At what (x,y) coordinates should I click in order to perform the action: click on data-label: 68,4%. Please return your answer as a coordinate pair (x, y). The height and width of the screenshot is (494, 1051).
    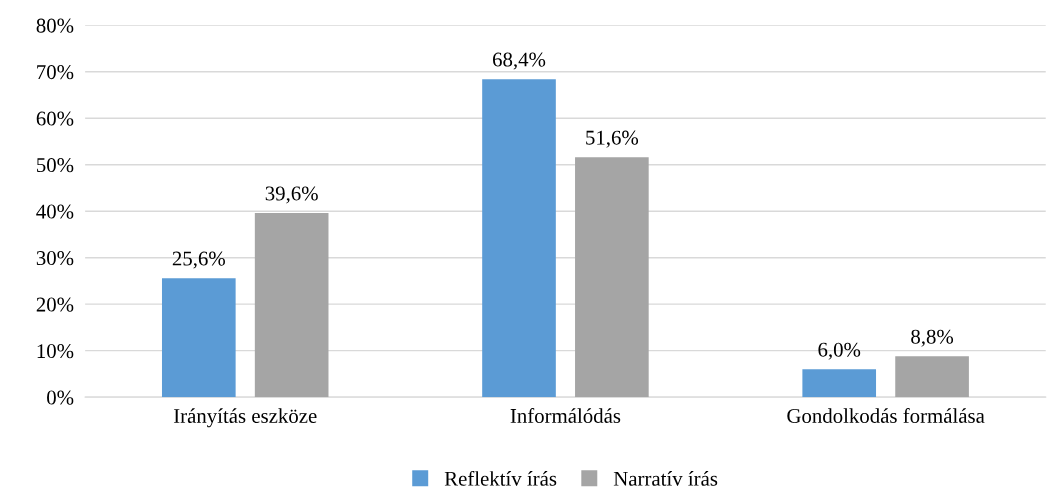
    Looking at the image, I should click on (519, 61).